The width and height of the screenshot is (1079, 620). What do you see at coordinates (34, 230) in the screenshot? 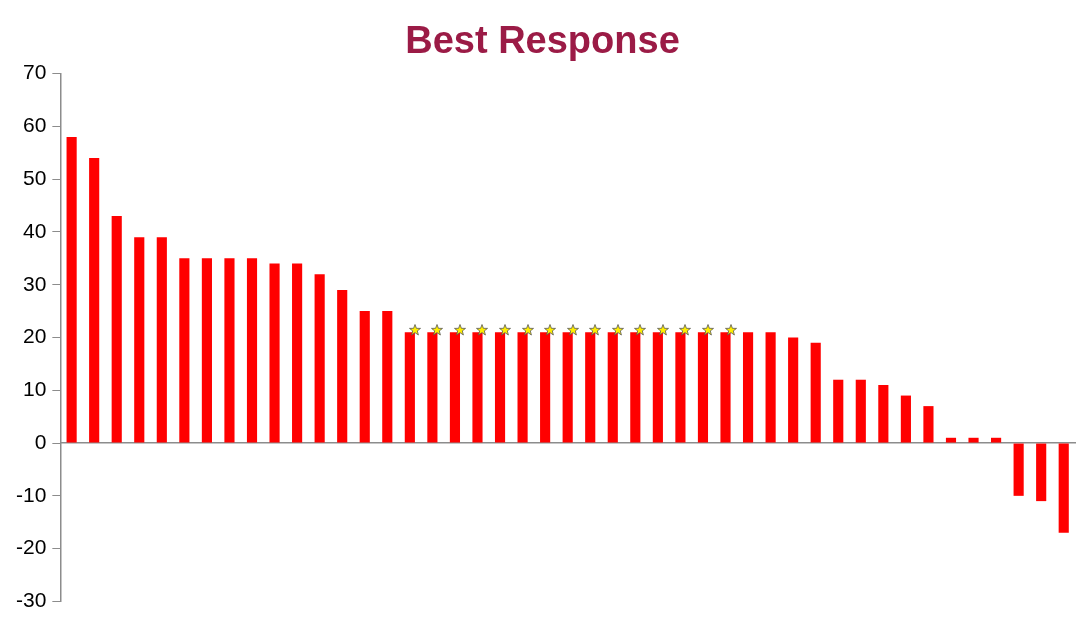
I see `y-tick-label: 40` at bounding box center [34, 230].